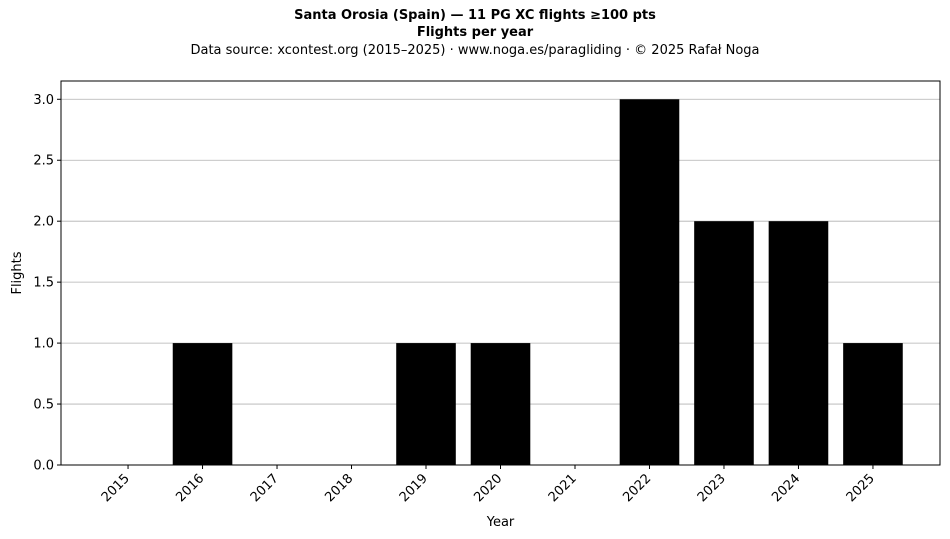 Image resolution: width=950 pixels, height=539 pixels. I want to click on bar-2023, so click(724, 343).